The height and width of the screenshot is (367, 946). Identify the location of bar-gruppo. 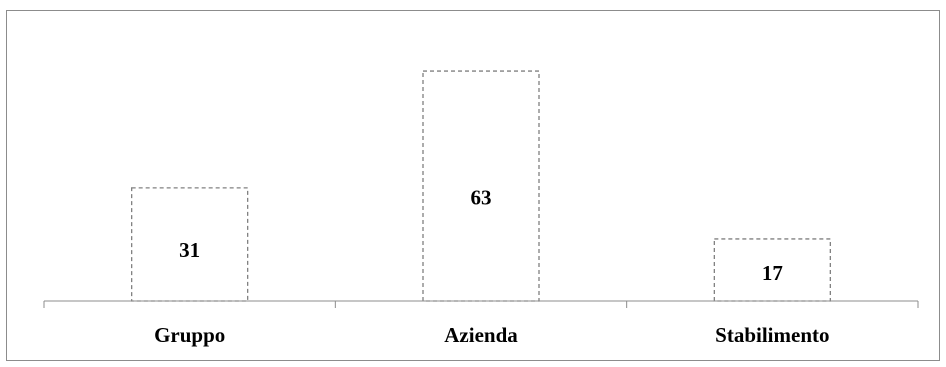
(190, 244).